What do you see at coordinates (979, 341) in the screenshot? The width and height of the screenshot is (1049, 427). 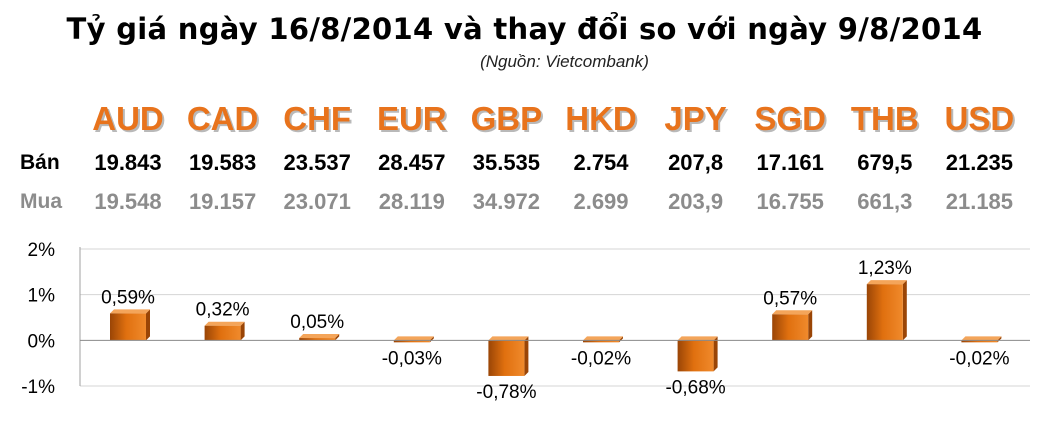 I see `bar-usd` at bounding box center [979, 341].